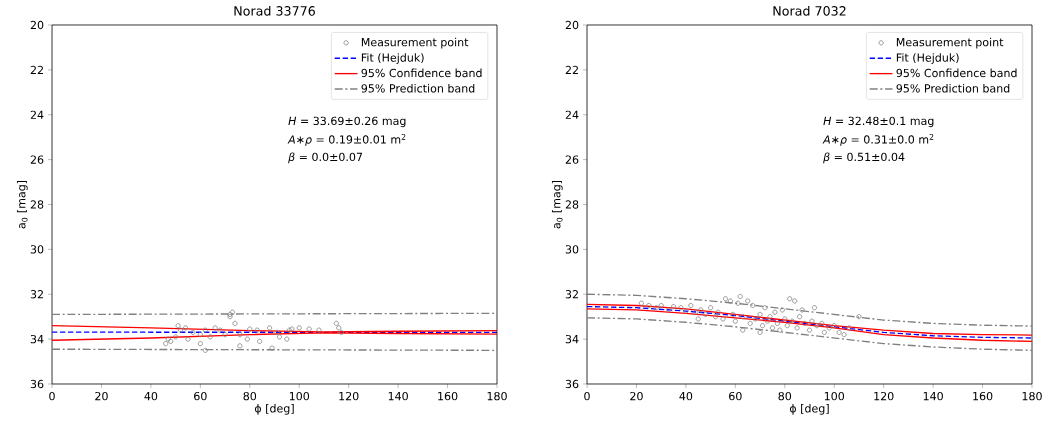 The image size is (1048, 427). What do you see at coordinates (325, 158) in the screenshot?
I see `annotation: β = 0.0±0.07` at bounding box center [325, 158].